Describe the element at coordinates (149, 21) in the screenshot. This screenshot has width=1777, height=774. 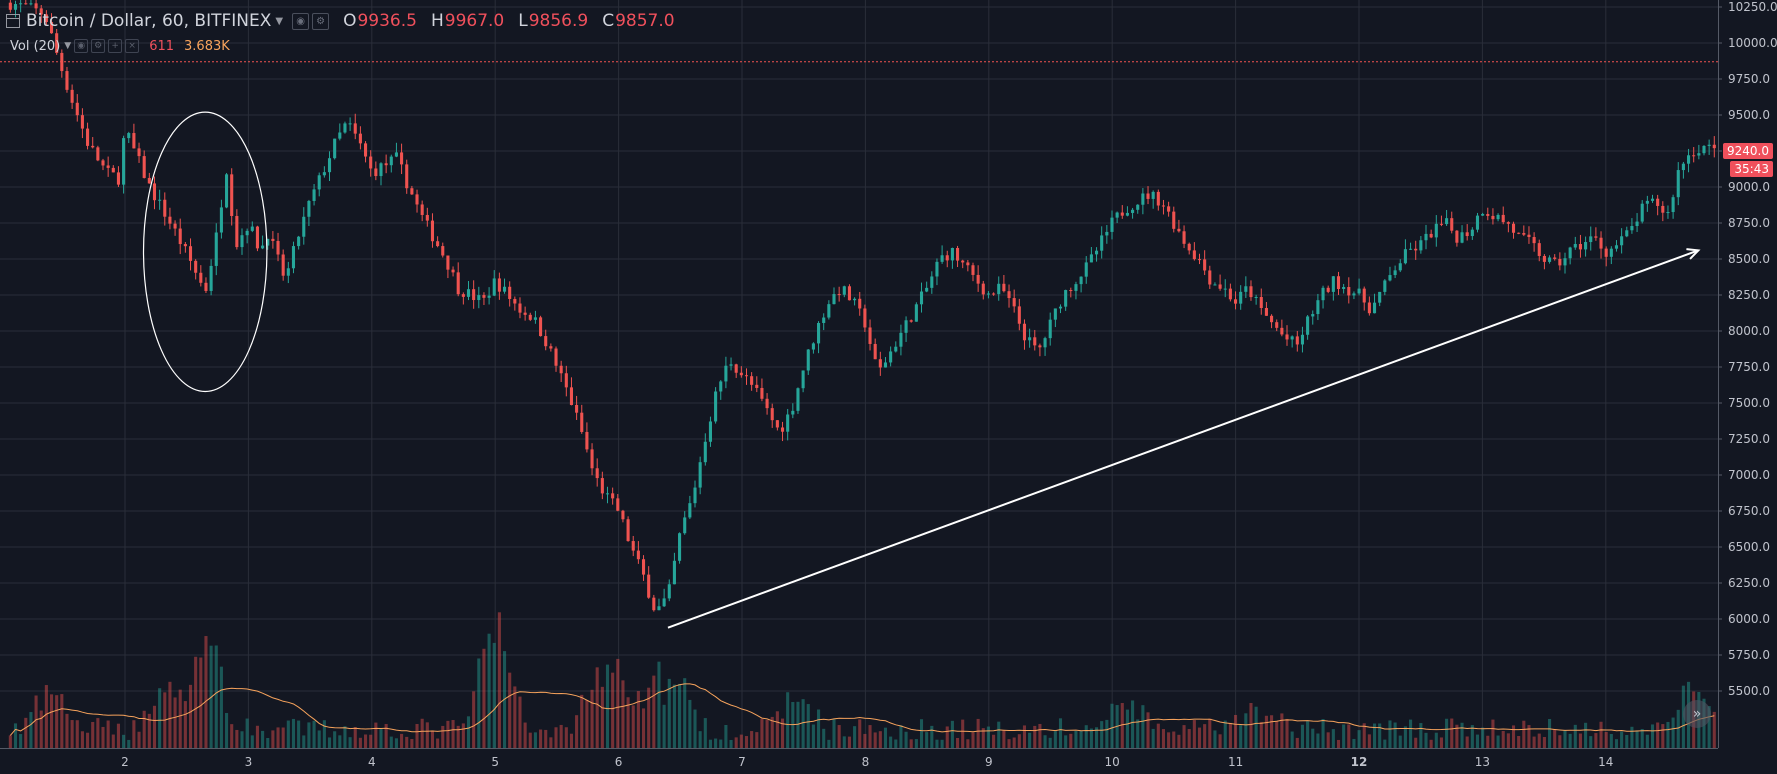
I see `symbol-title: Bitcoin / Dollar, 60, BITFINEX` at that location.